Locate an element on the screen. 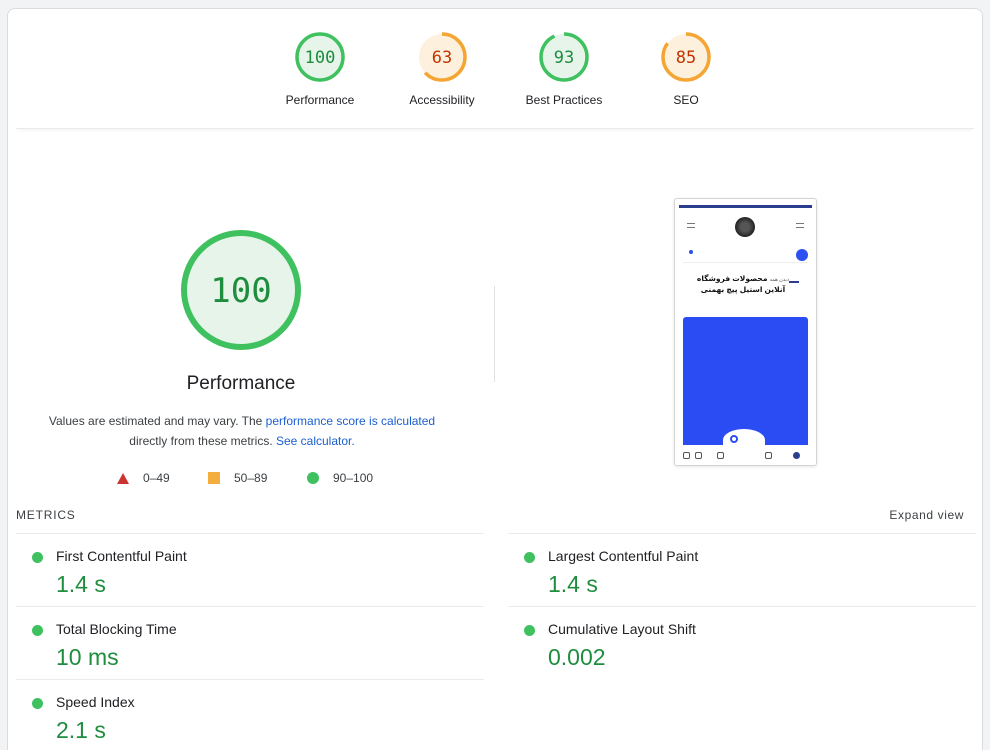 This screenshot has height=750, width=990. gauge-label: SEO is located at coordinates (686, 100).